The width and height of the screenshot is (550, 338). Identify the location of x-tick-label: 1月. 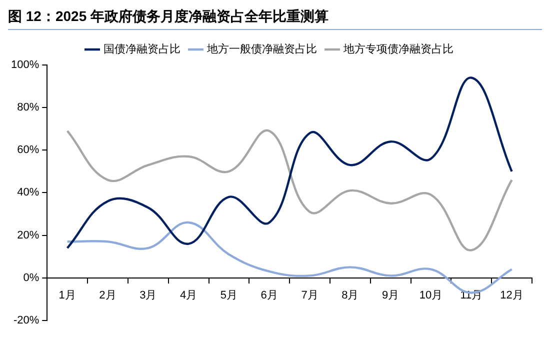
(67, 295).